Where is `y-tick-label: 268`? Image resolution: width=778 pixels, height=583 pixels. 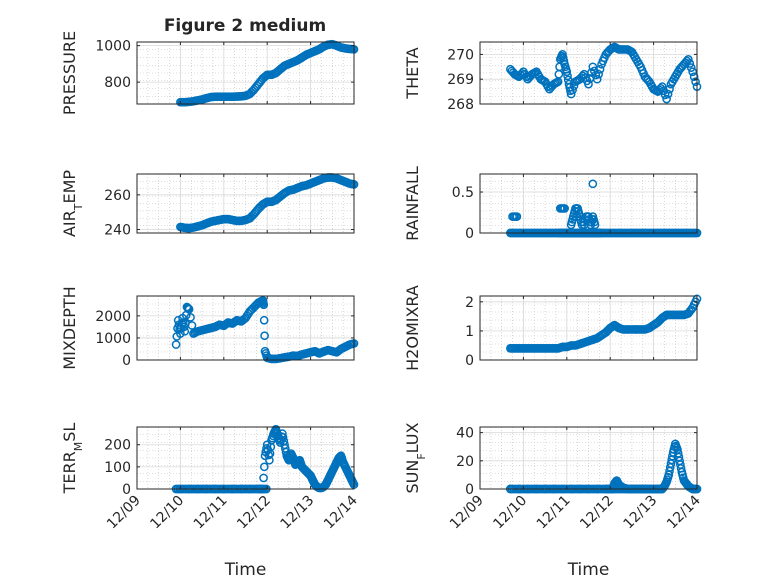 y-tick-label: 268 is located at coordinates (460, 105).